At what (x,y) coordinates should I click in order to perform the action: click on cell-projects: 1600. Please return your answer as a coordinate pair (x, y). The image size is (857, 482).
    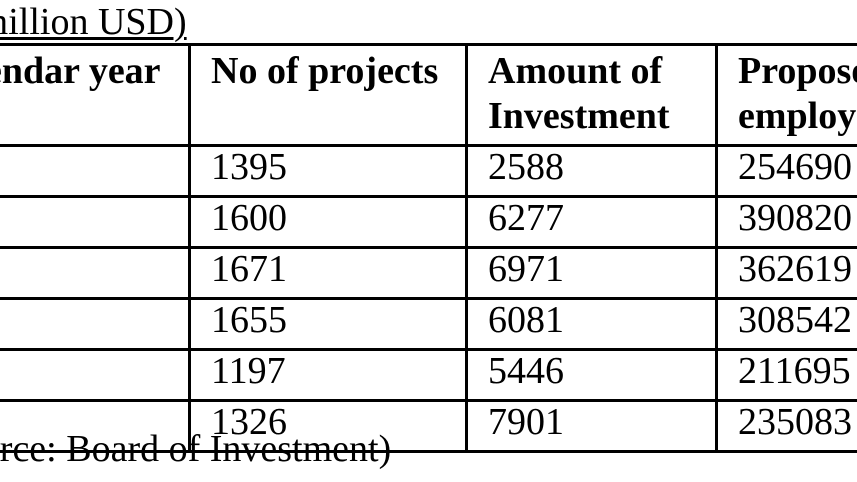
    Looking at the image, I should click on (328, 222).